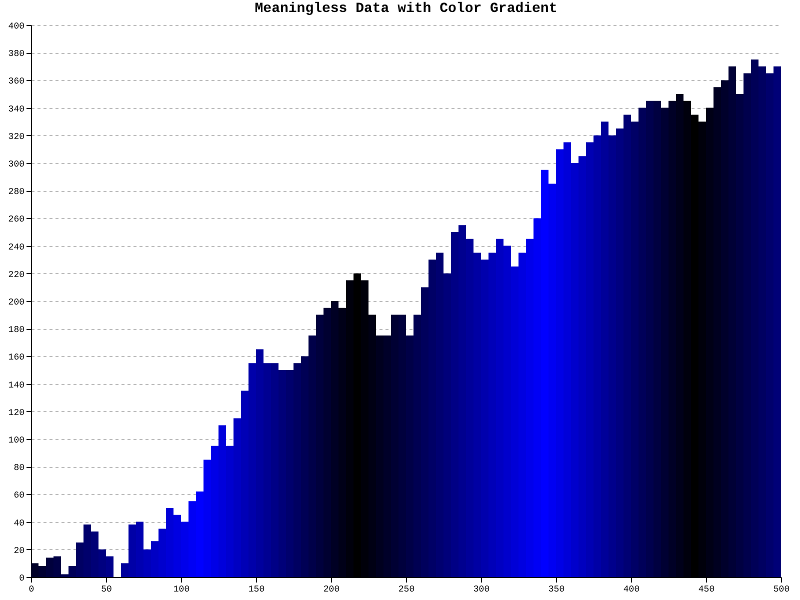 Image resolution: width=800 pixels, height=600 pixels. I want to click on y-tick-label: 300, so click(16, 165).